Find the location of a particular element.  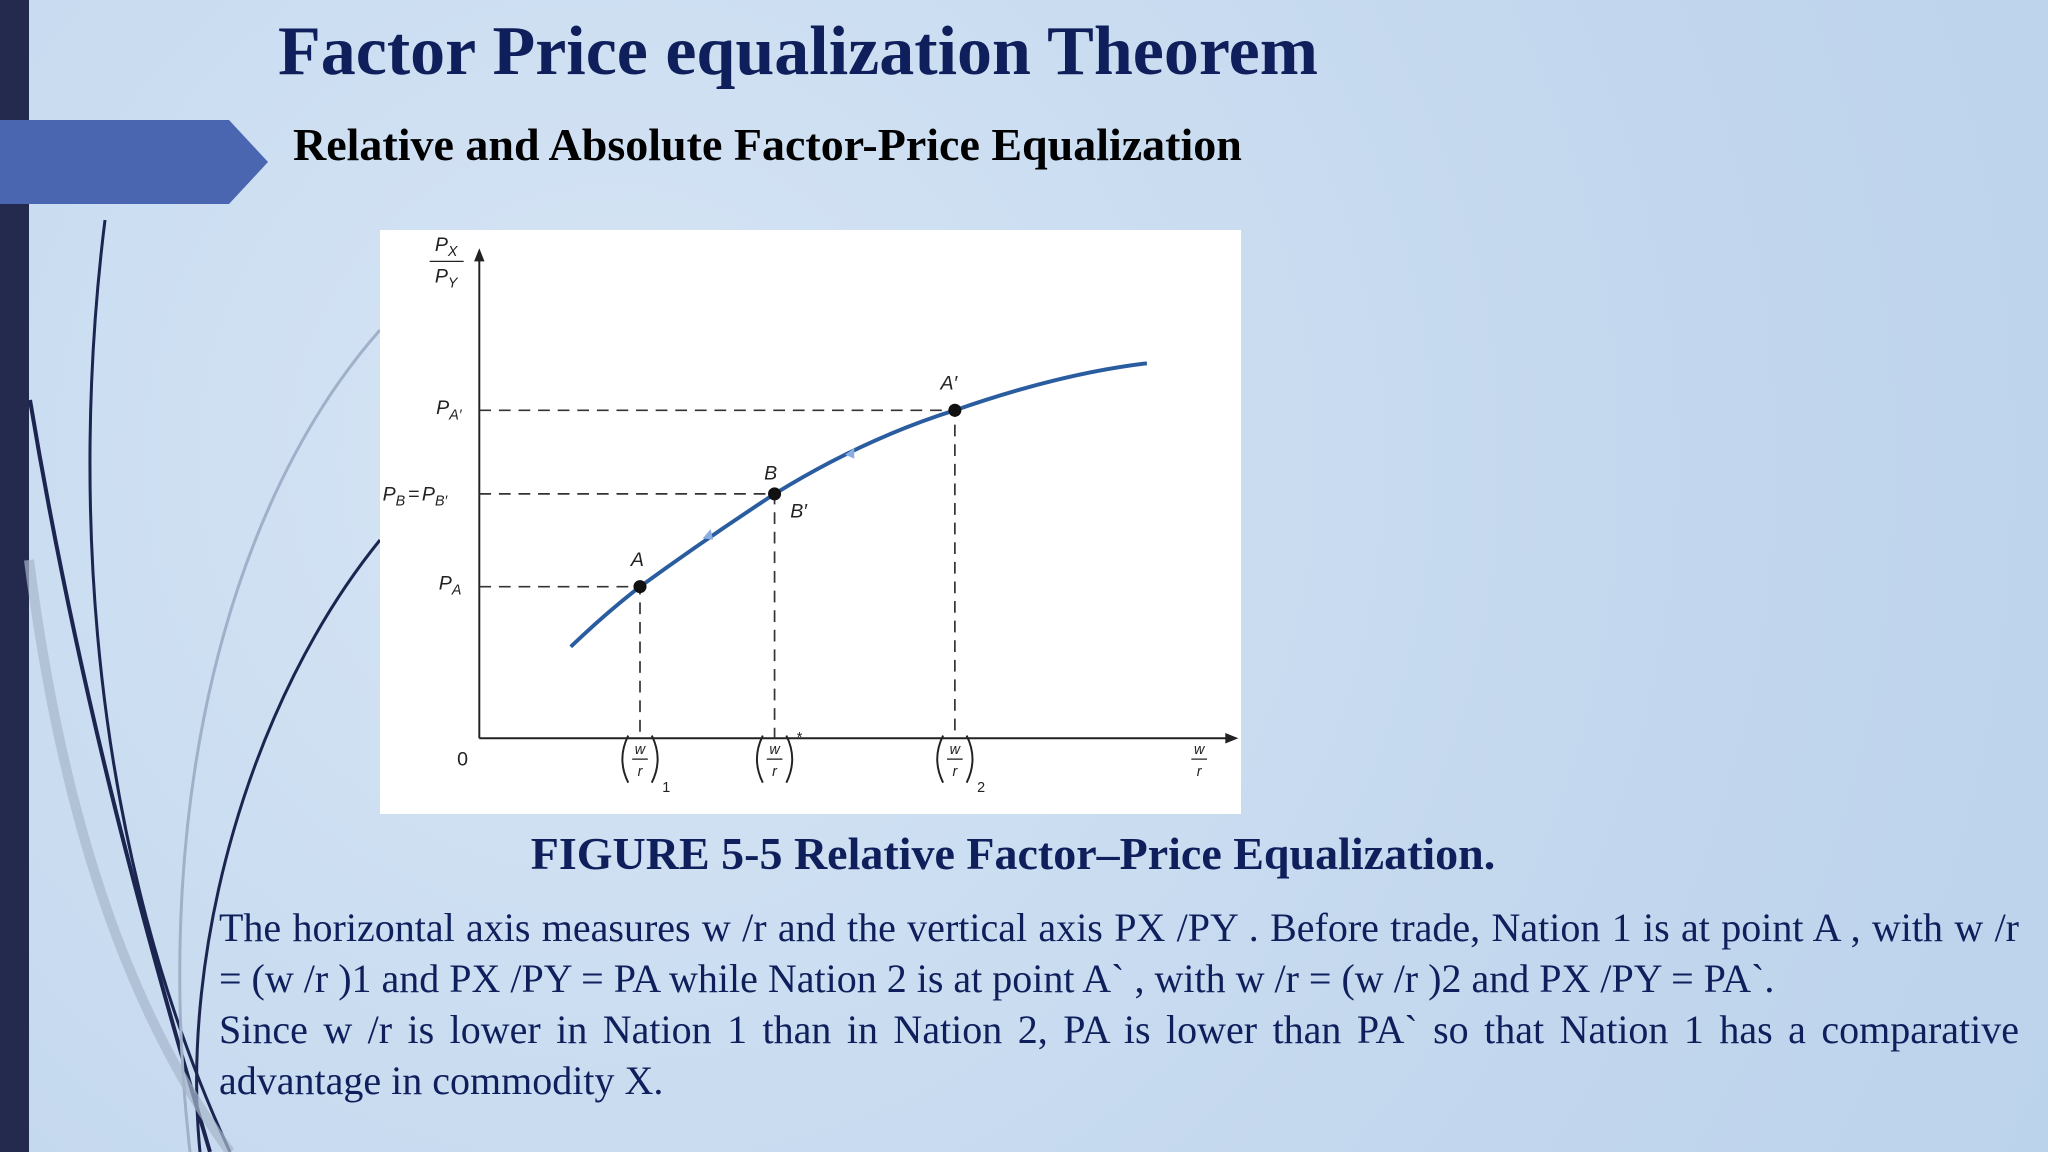

x-tick-sub: 1 is located at coordinates (666, 788).